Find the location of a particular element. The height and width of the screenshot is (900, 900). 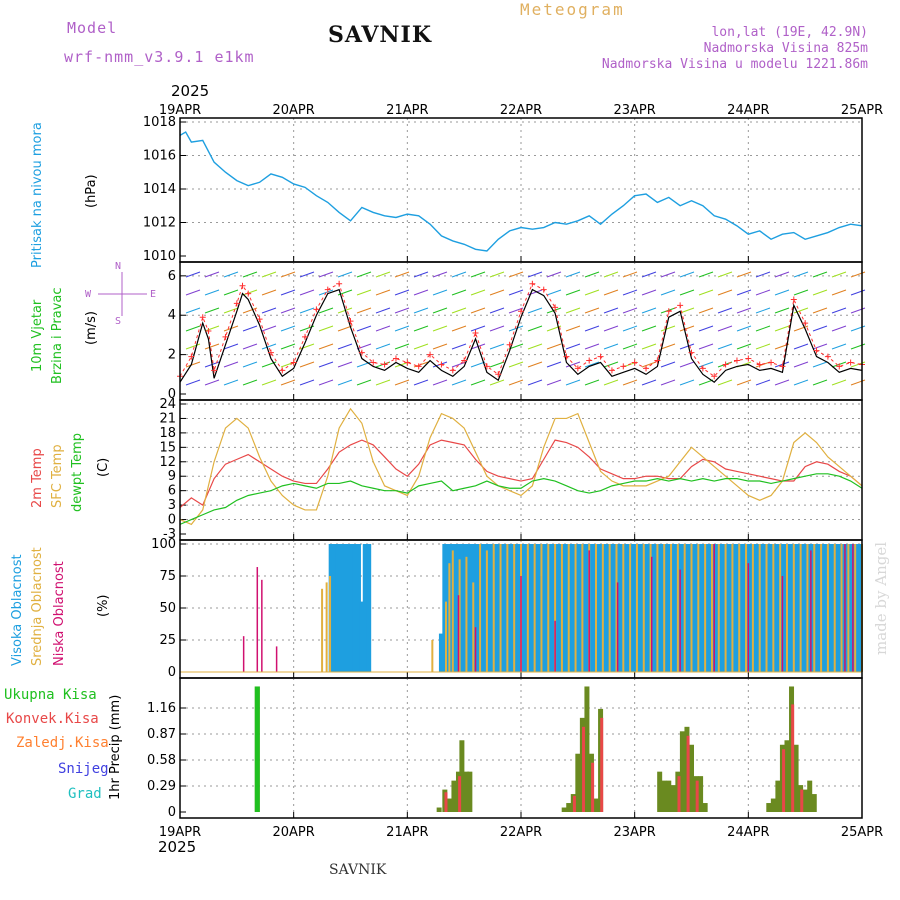

meteogram-subtitle: Meteogram is located at coordinates (572, 9).